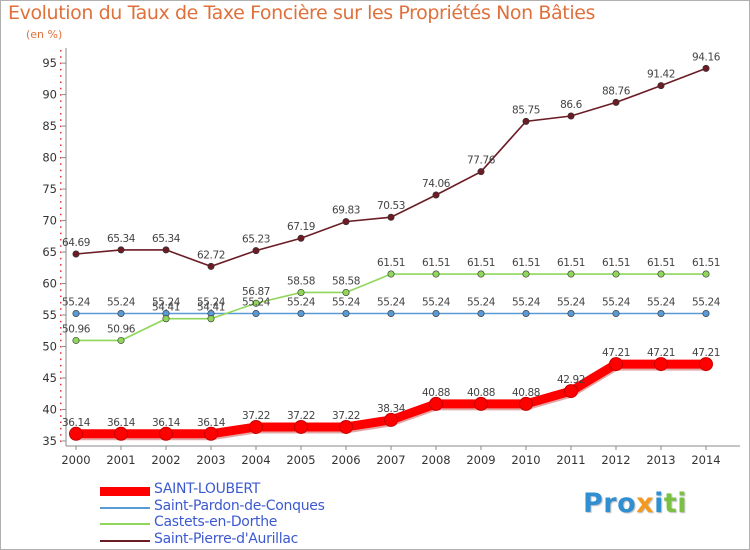 Image resolution: width=750 pixels, height=550 pixels. Describe the element at coordinates (49, 378) in the screenshot. I see `y-tick-label: 45` at that location.